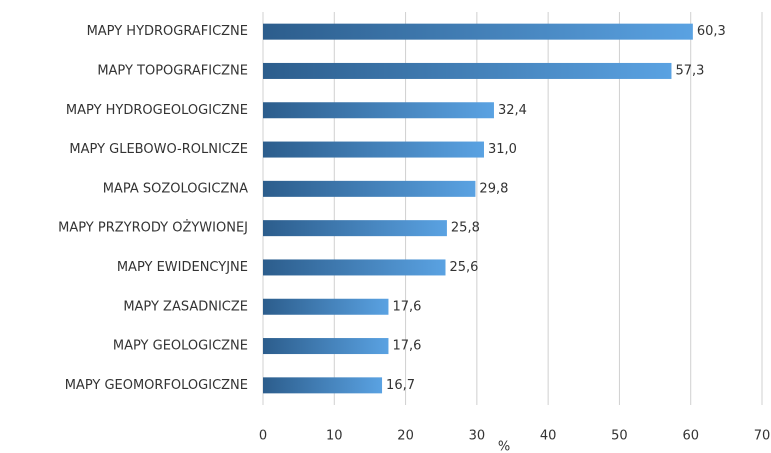  What do you see at coordinates (158, 149) in the screenshot?
I see `y-tick-label: MAPY GLEBOWO-ROLNICZE` at bounding box center [158, 149].